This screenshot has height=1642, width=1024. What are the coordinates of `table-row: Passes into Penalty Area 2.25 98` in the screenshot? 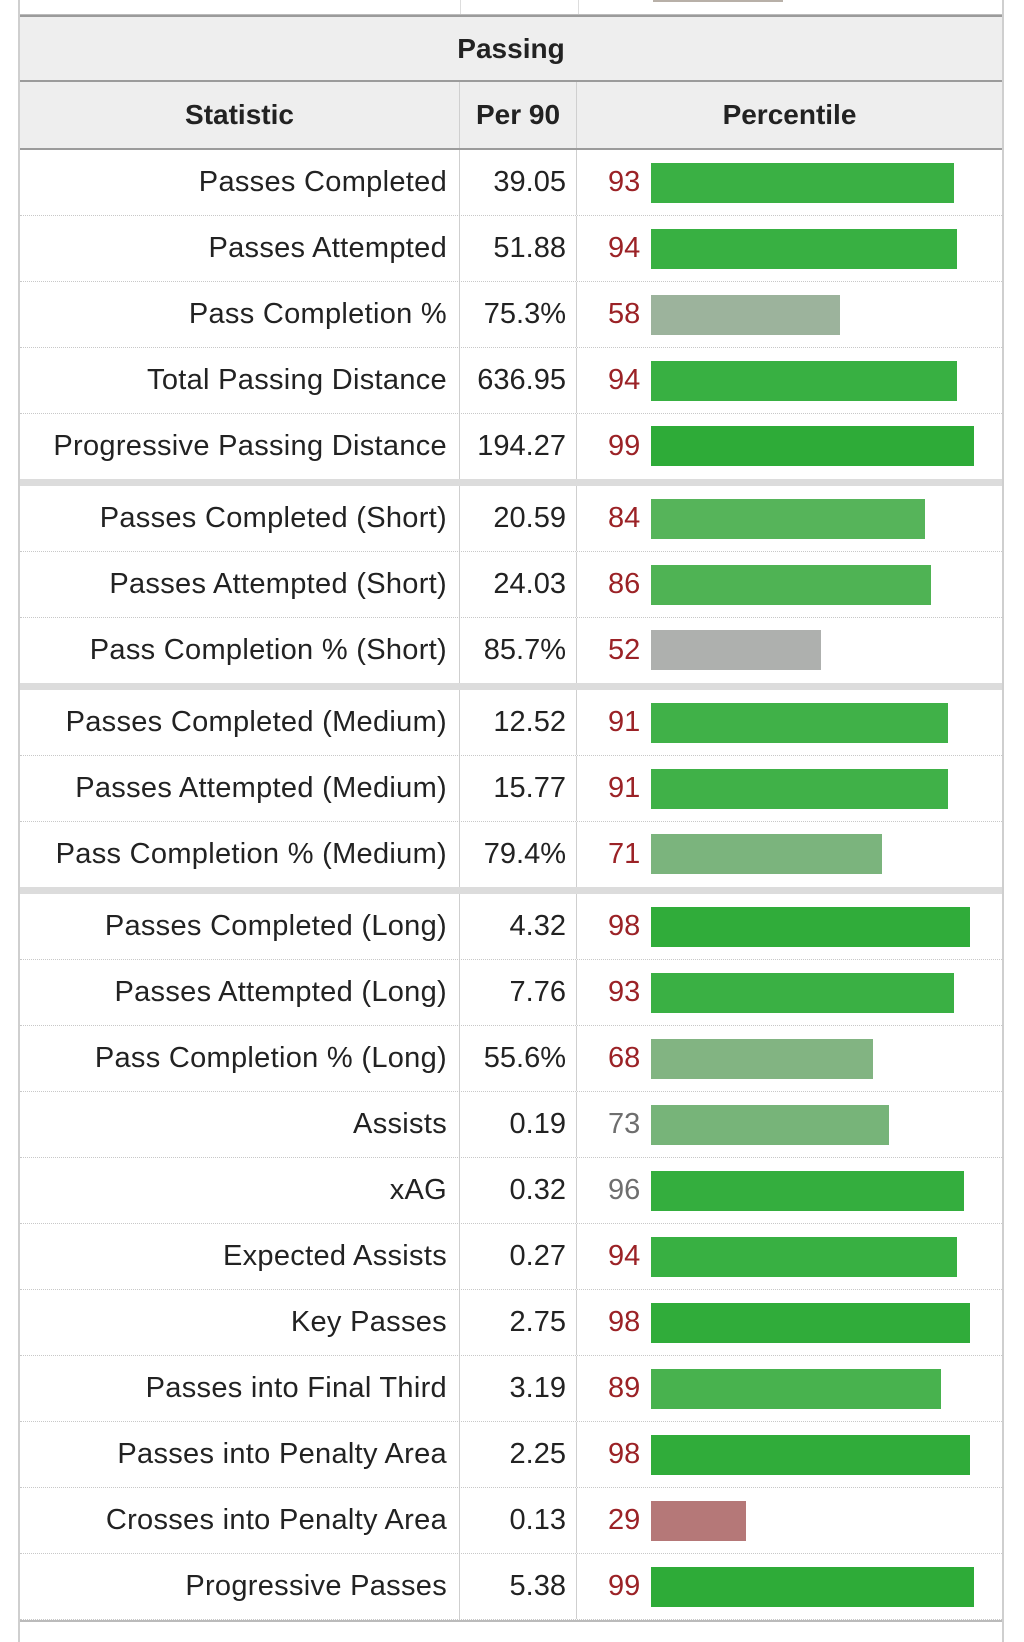 It's located at (511, 1455).